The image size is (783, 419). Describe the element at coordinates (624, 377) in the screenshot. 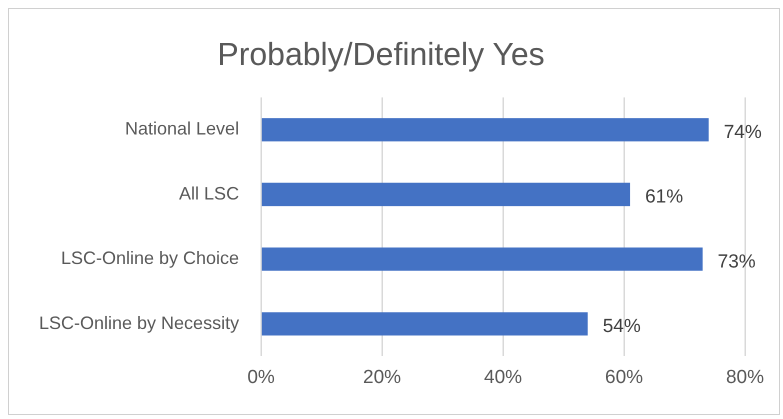

I see `x-tick-label: 60%` at that location.